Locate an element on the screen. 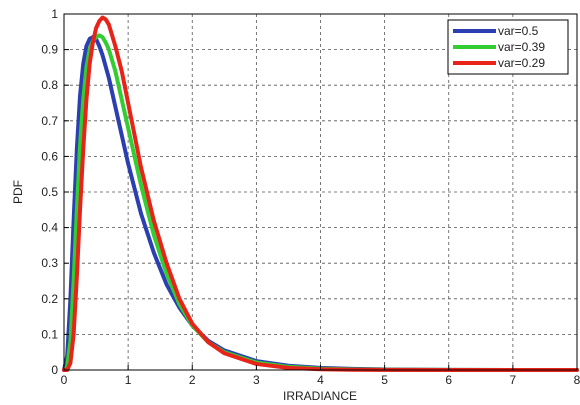 This screenshot has width=580, height=405. x-tick-label-1: 1 is located at coordinates (128, 380).